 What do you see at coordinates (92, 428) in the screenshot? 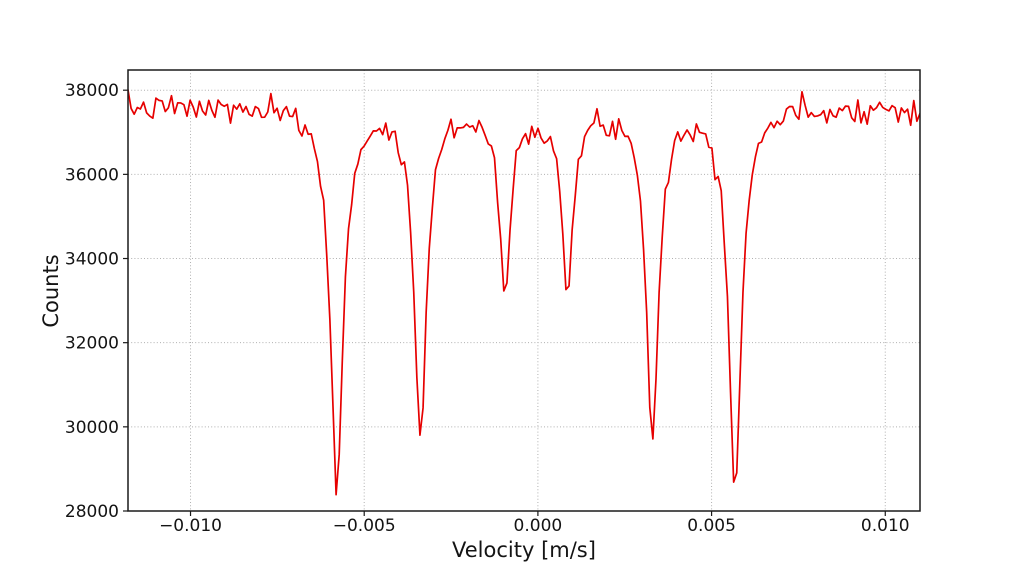
I see `y-tick-label: 30000` at bounding box center [92, 428].